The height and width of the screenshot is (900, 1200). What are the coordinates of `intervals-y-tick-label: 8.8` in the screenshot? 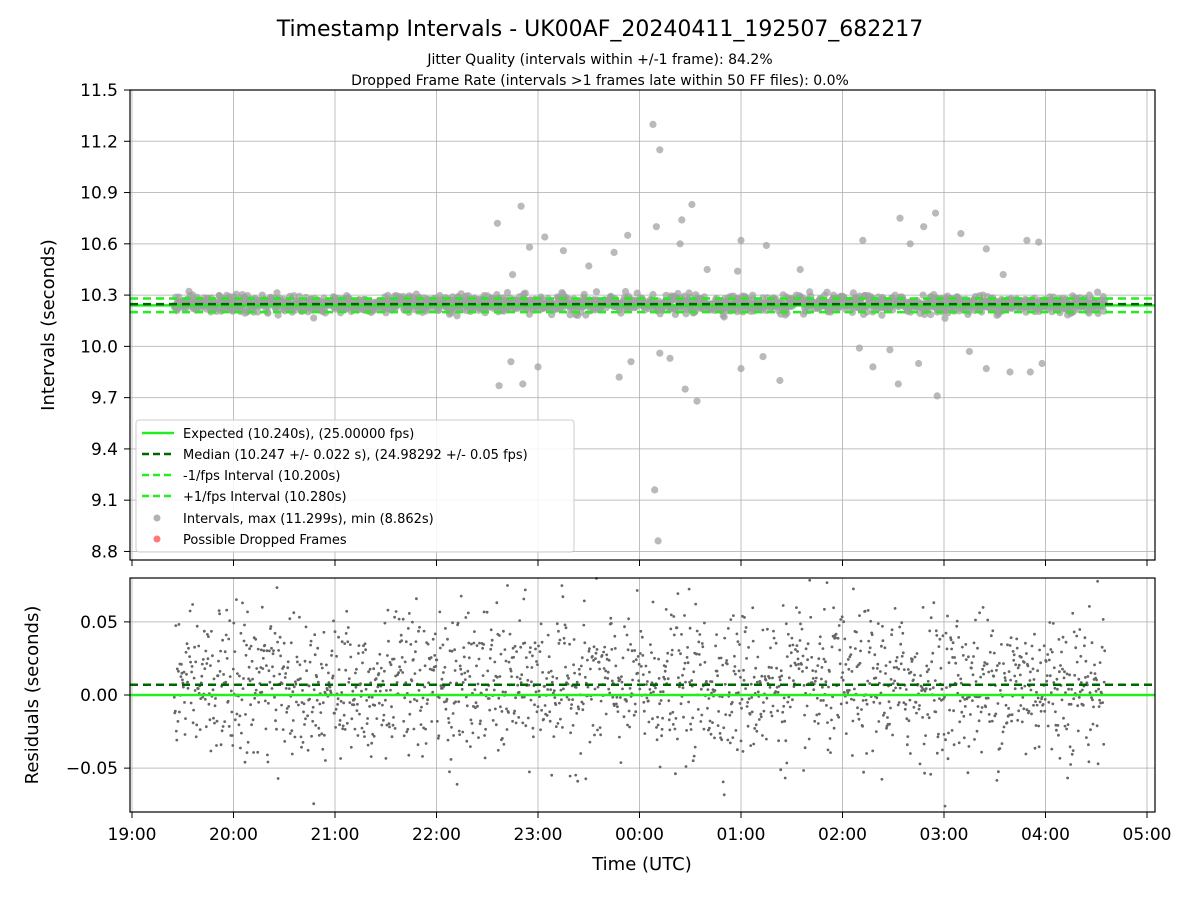 It's located at (104, 552).